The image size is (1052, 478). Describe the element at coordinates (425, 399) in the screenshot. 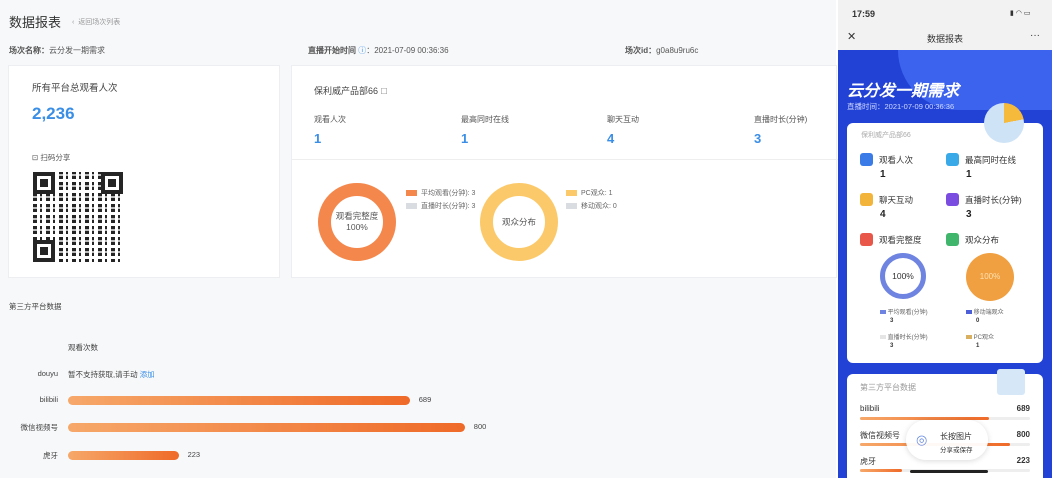

I see `bar-value: 689` at that location.